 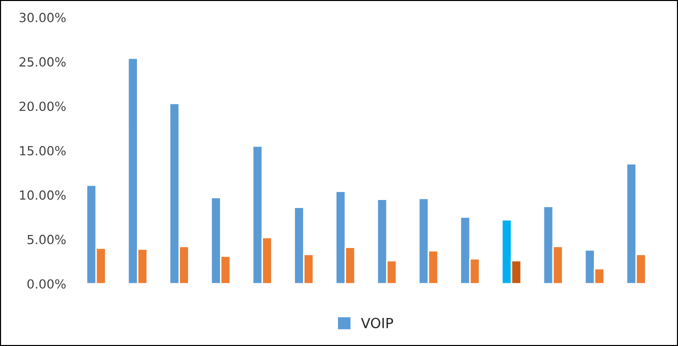 I want to click on y-tick-label: 15.00%, so click(x=43, y=151).